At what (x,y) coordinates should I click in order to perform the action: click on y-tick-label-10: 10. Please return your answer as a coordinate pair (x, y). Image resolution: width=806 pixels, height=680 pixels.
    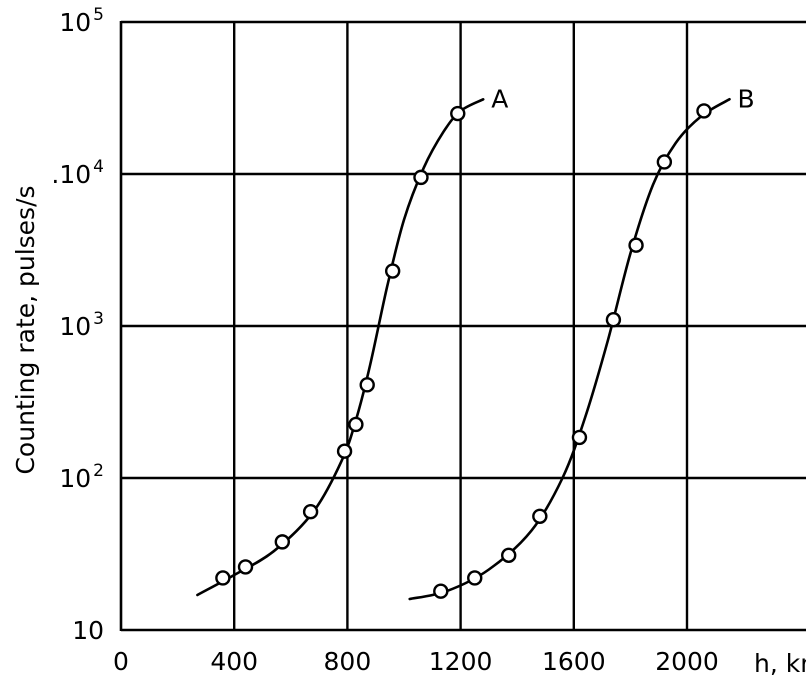
    Looking at the image, I should click on (88, 630).